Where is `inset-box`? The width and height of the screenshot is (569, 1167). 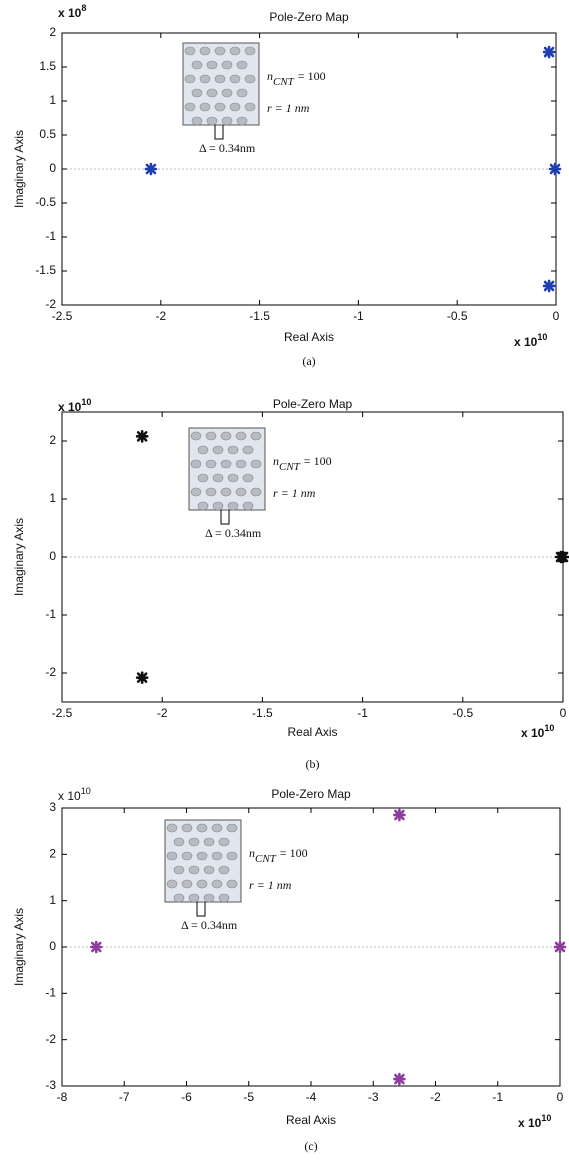 inset-box is located at coordinates (203, 861).